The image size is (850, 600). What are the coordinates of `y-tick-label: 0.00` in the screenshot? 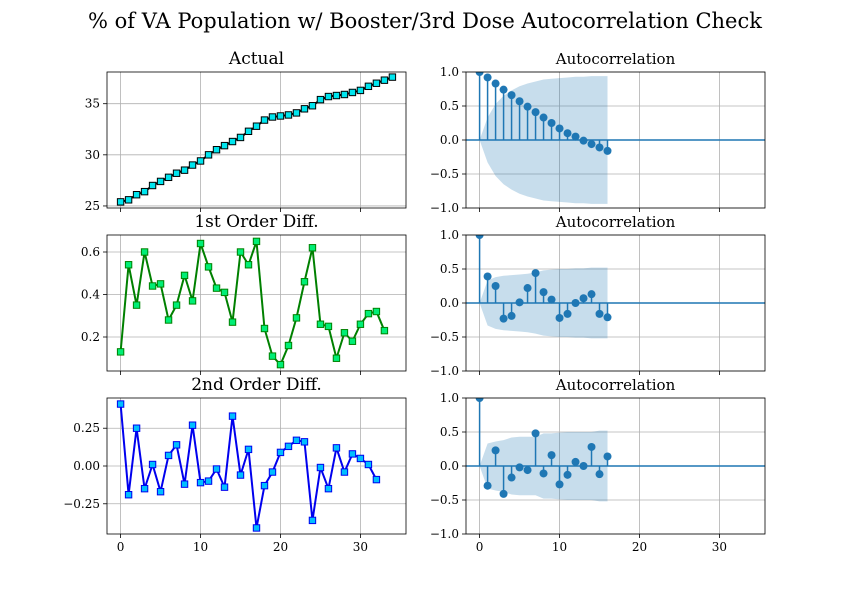 It's located at (86, 466).